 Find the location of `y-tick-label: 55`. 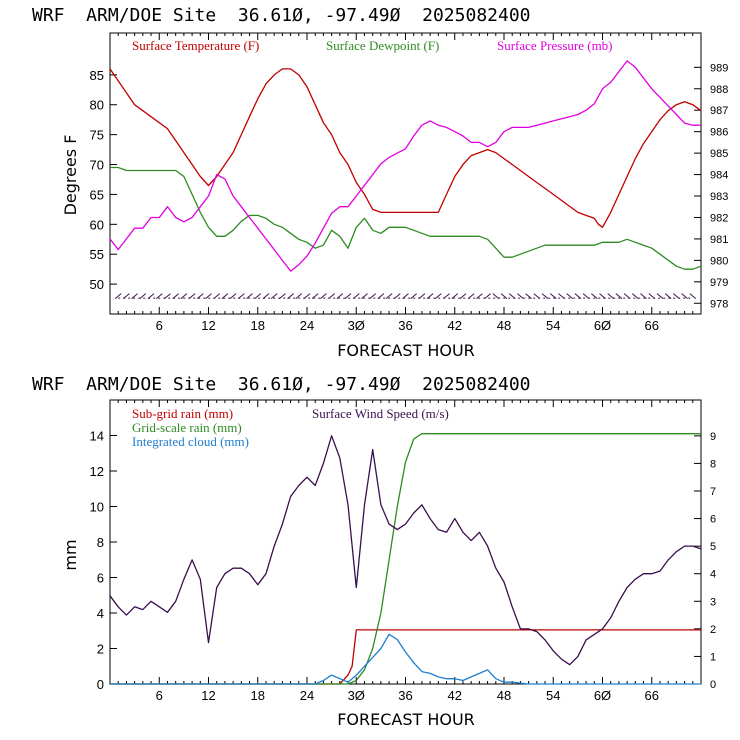

y-tick-label: 55 is located at coordinates (97, 254).